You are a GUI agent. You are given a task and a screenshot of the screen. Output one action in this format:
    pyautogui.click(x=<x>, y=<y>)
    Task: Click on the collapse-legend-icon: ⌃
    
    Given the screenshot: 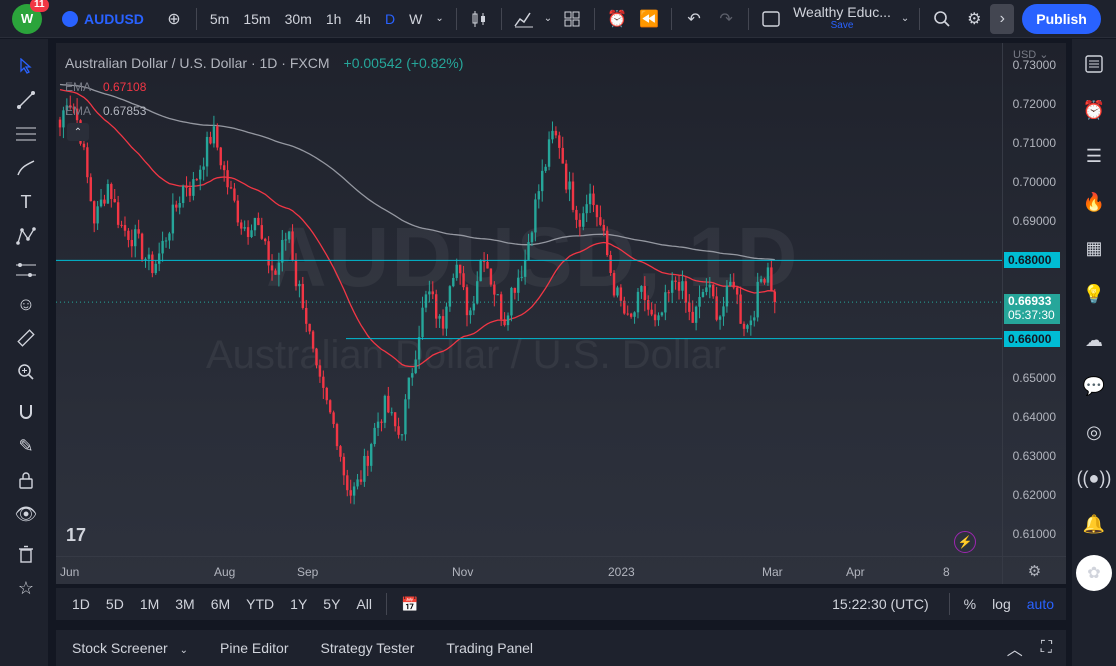 What is the action you would take?
    pyautogui.click(x=78, y=132)
    